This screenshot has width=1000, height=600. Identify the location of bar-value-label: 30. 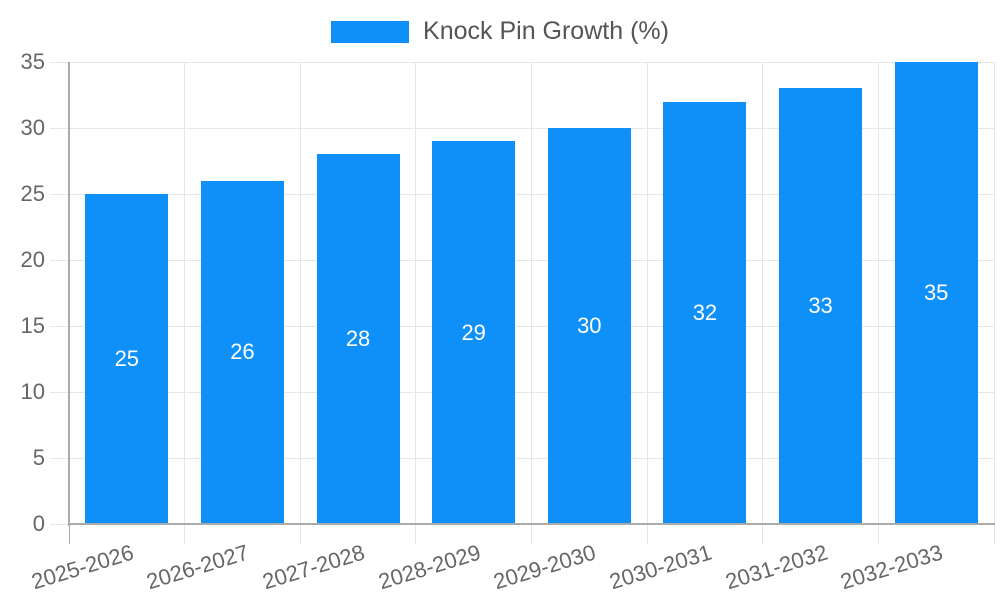
(589, 325).